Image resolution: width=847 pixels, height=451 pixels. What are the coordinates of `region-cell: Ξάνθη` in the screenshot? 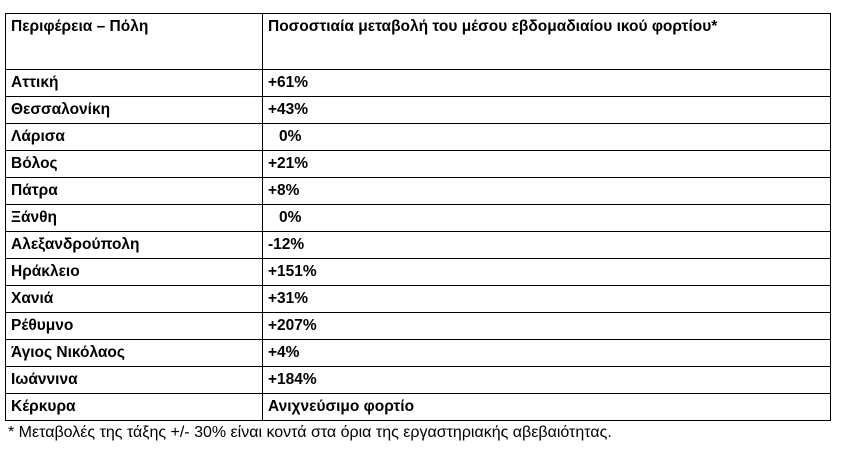 It's located at (134, 218).